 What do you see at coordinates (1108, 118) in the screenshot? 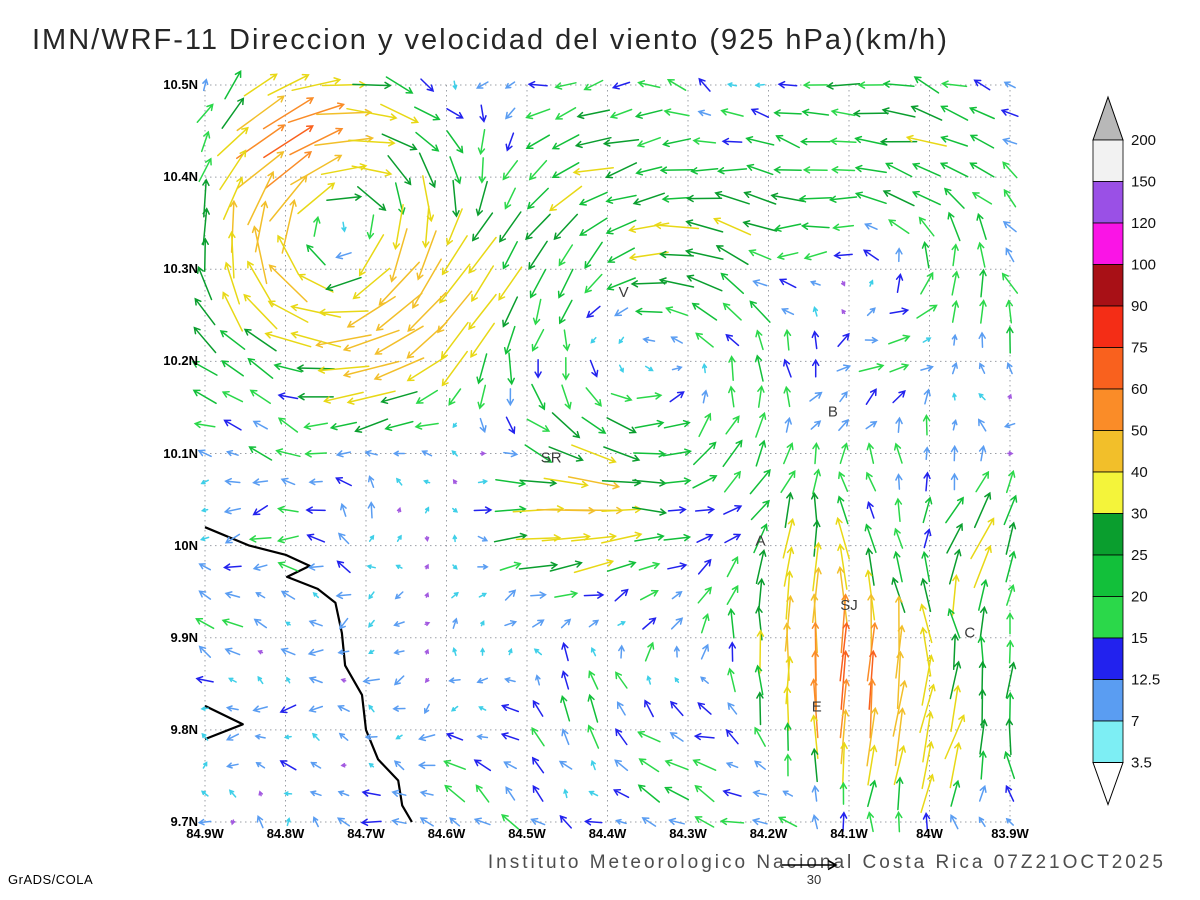
I see `colorbar-arrow-top` at bounding box center [1108, 118].